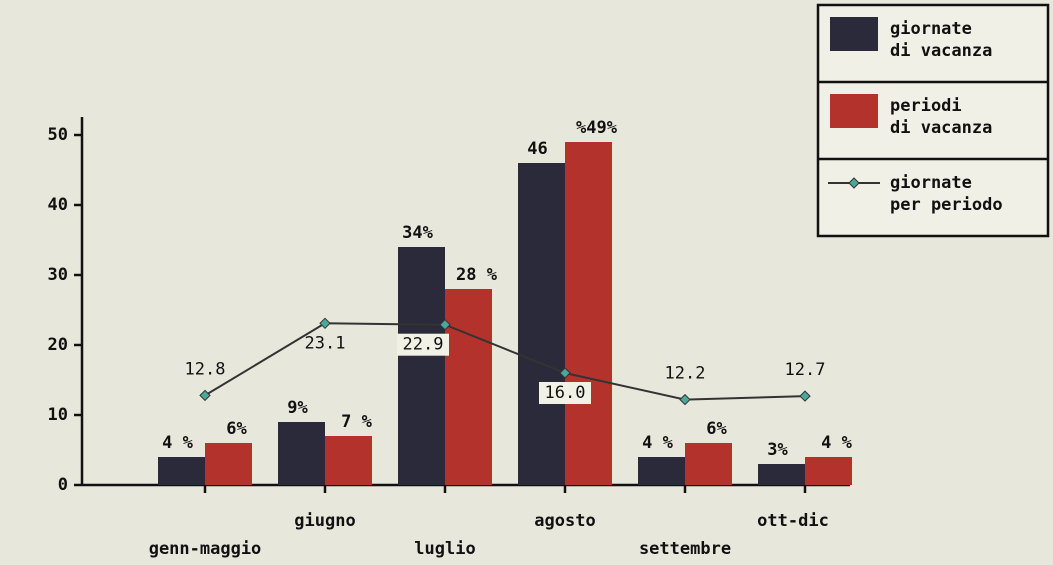 The width and height of the screenshot is (1053, 565). I want to click on y-tick-label: 10, so click(58, 415).